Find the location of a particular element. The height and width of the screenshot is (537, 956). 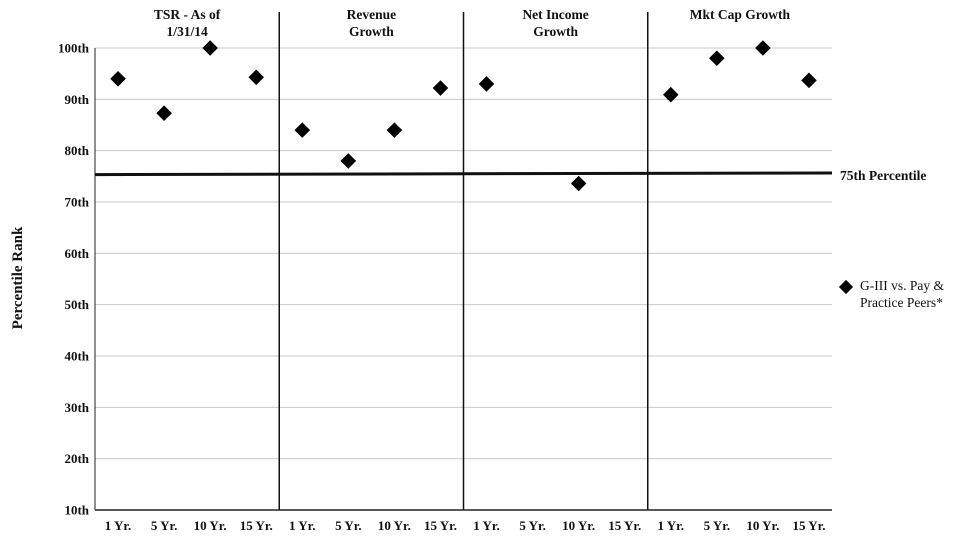

y-tick-label: 40th is located at coordinates (76, 356).